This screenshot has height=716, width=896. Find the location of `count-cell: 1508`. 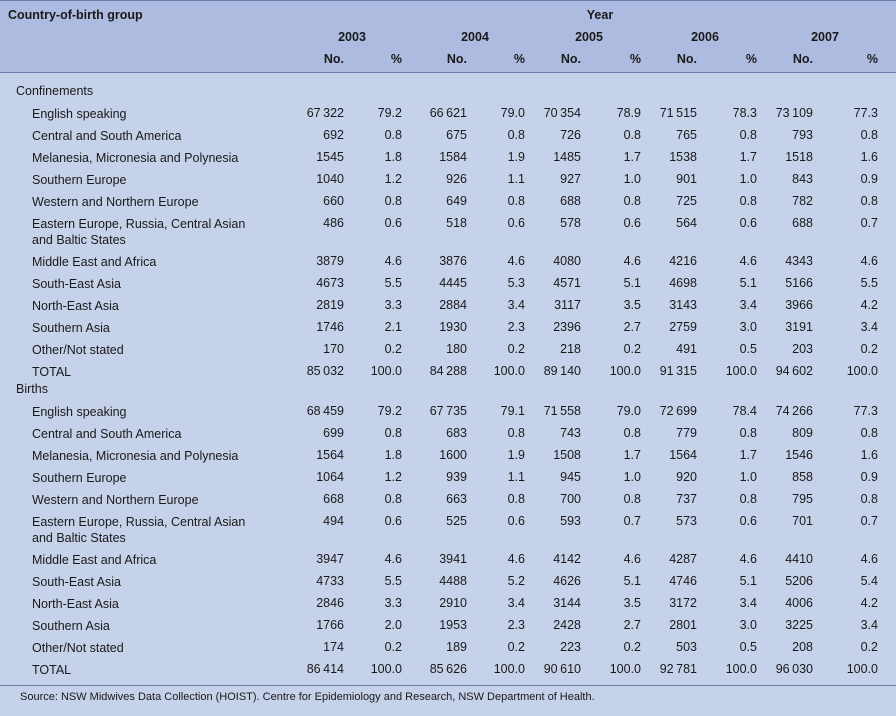

count-cell: 1508 is located at coordinates (567, 455).